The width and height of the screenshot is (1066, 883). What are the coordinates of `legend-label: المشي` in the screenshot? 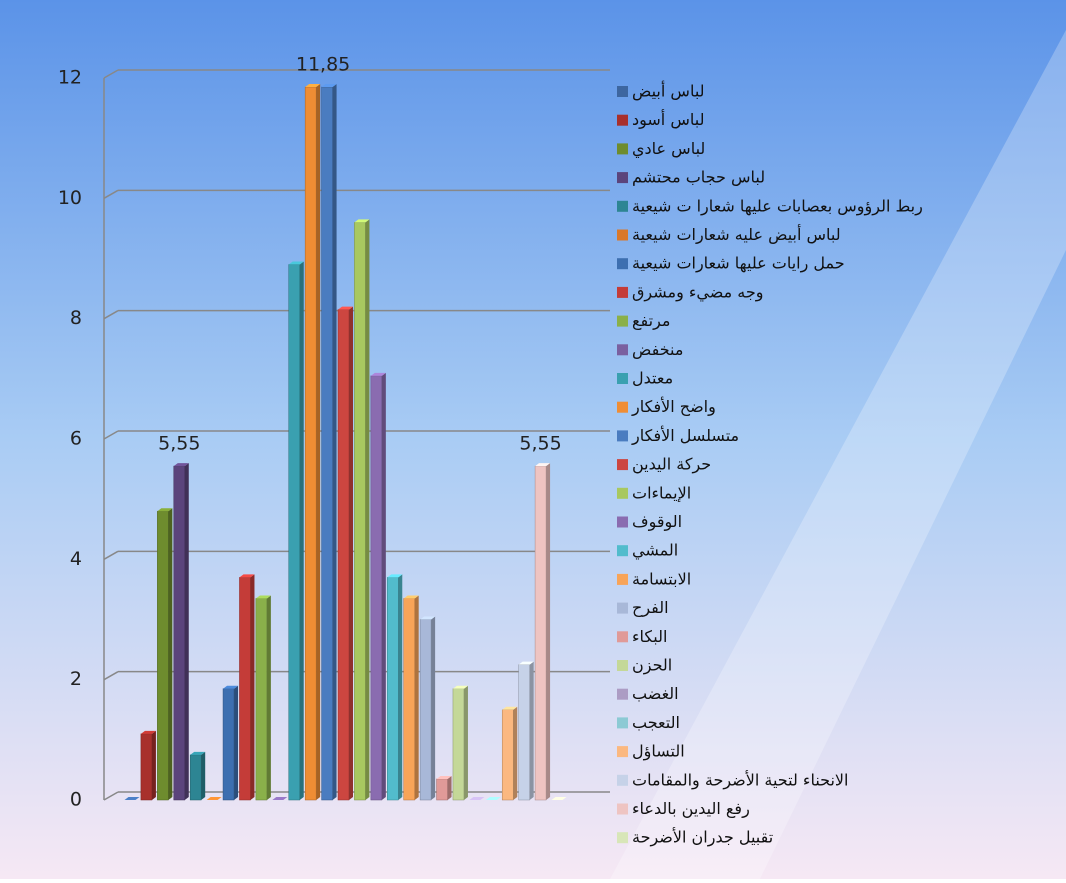 It's located at (655, 551).